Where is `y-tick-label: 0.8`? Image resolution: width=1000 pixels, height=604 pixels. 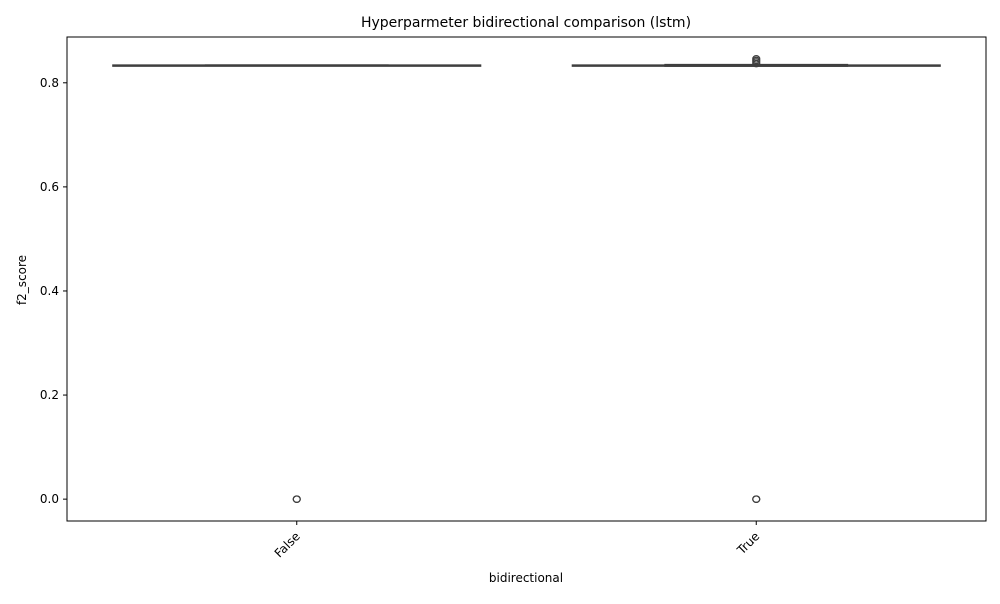 y-tick-label: 0.8 is located at coordinates (49, 83).